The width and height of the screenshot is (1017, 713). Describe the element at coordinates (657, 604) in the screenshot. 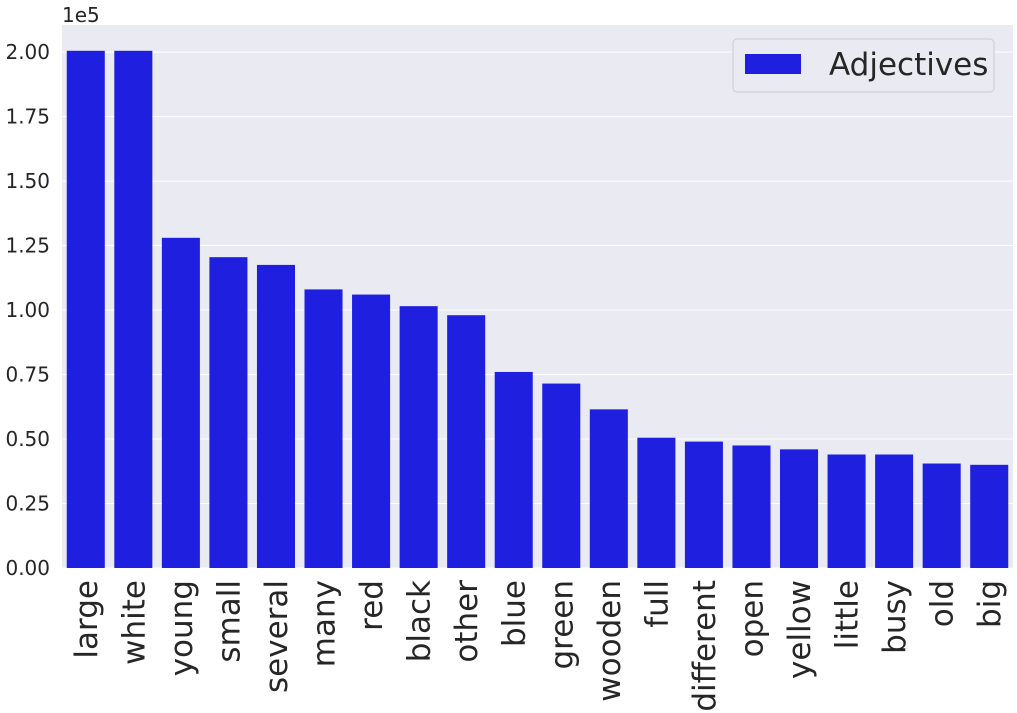

I see `x-tick-label-full: full` at that location.